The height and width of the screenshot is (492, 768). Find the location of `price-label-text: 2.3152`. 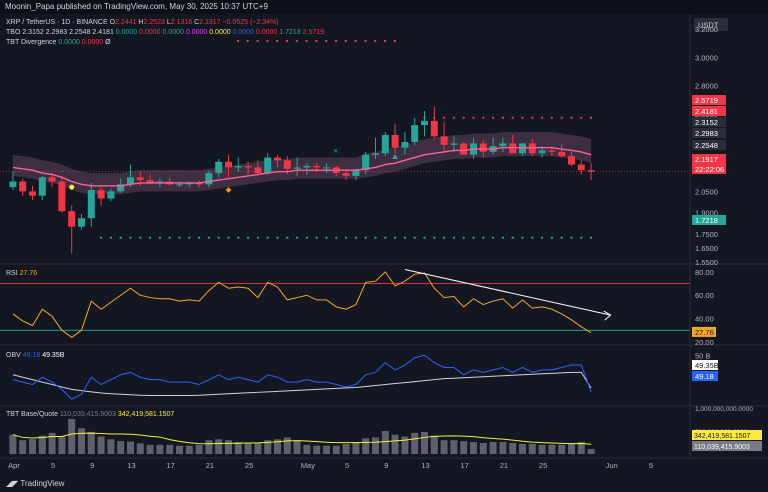

price-label-text: 2.3152 is located at coordinates (706, 122).